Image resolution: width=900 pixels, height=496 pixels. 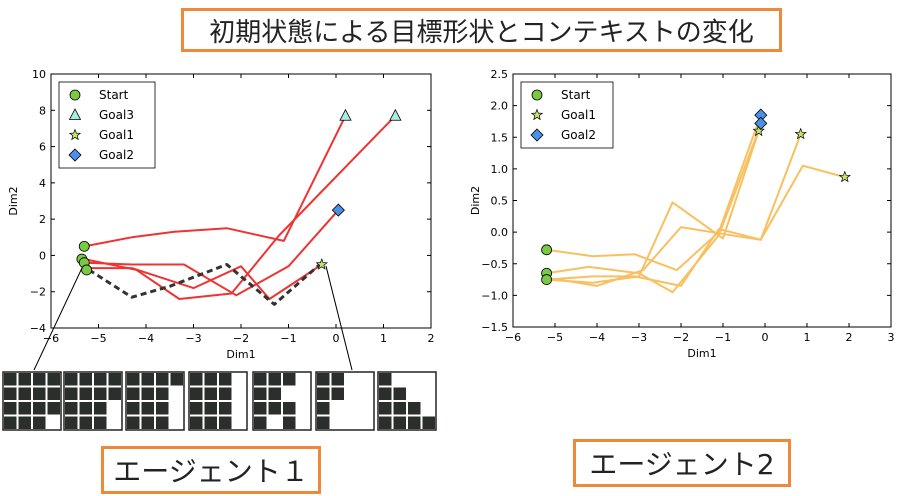 I want to click on chart1-ytick-label: 6, so click(x=42, y=147).